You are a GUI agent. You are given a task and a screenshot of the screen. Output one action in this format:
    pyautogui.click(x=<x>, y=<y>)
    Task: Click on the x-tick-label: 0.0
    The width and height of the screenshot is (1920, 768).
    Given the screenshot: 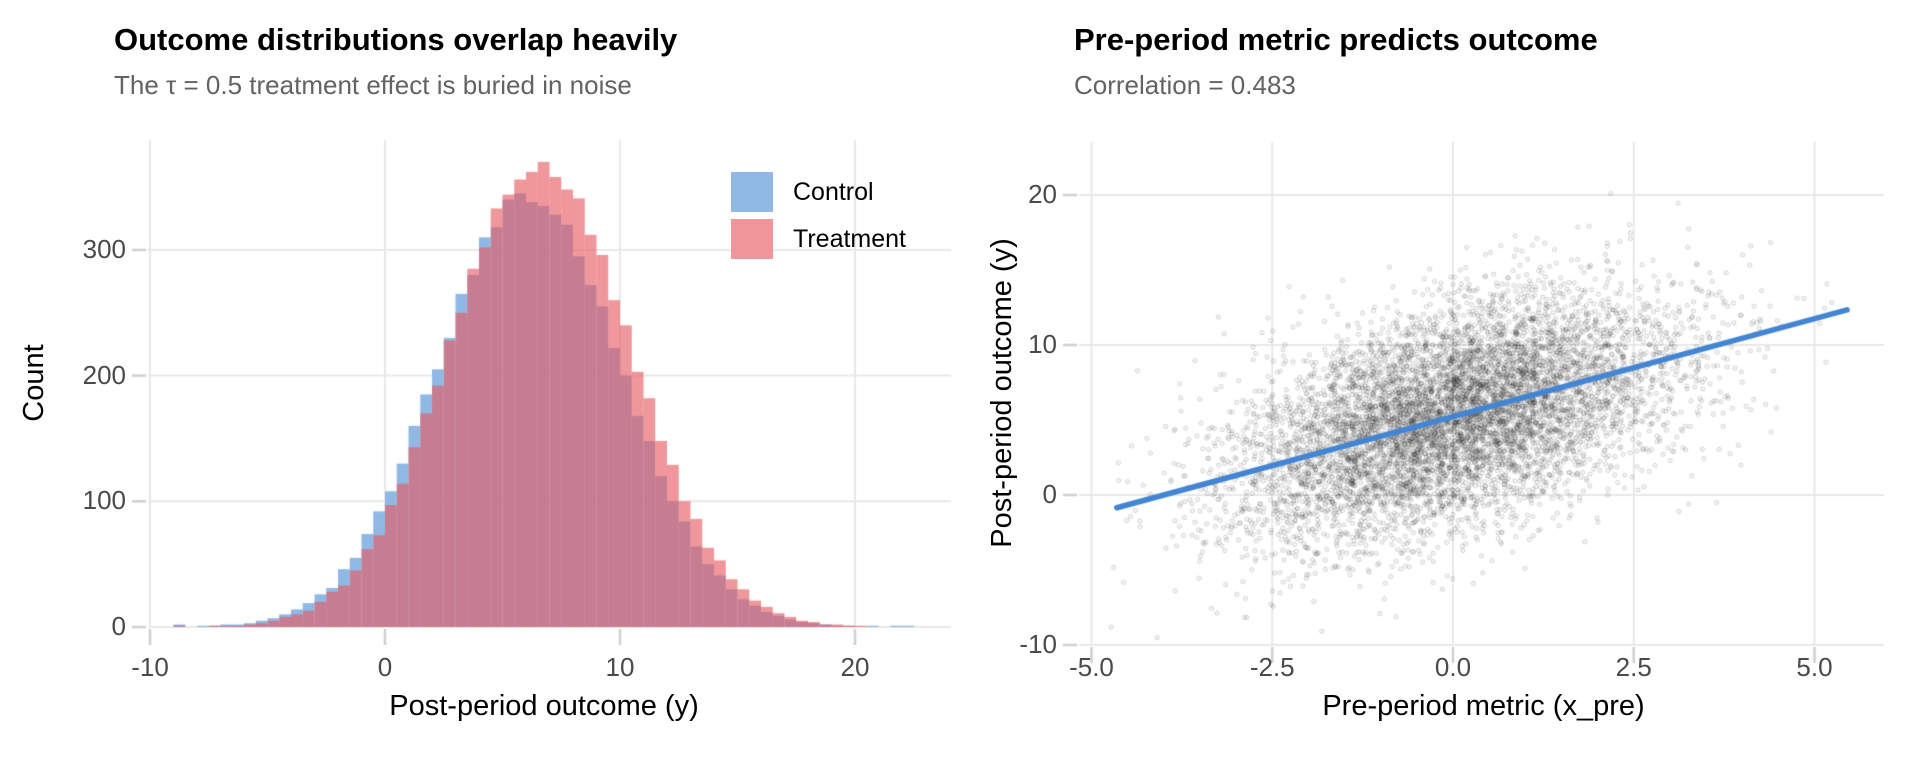 What is the action you would take?
    pyautogui.click(x=1453, y=667)
    